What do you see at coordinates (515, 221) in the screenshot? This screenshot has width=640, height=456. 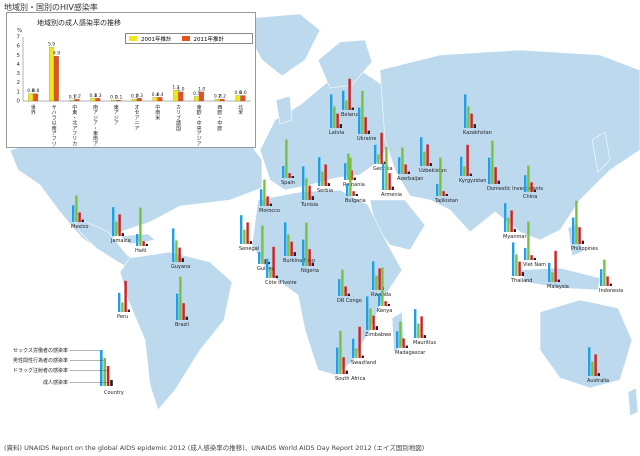 I see `country-bar-group: Myanmar` at bounding box center [515, 221].